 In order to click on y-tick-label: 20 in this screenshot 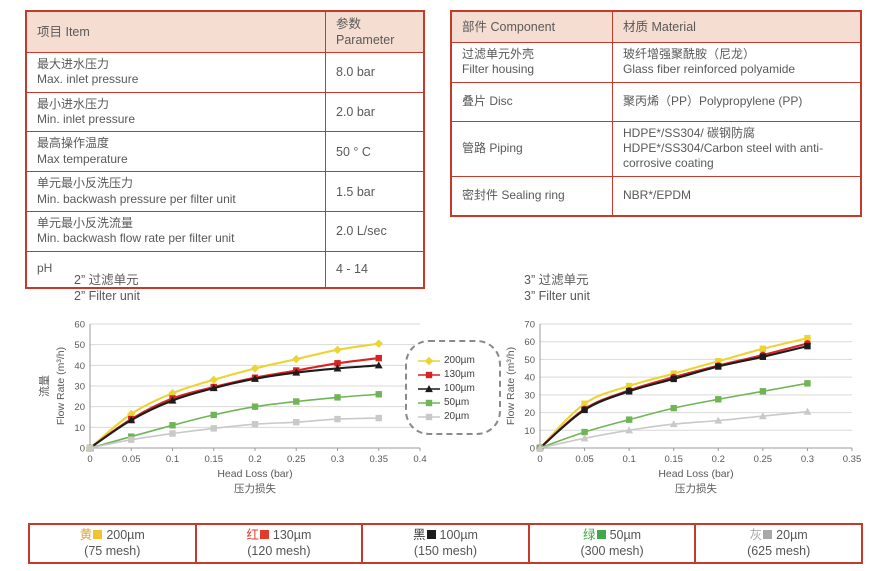, I will do `click(79, 407)`.